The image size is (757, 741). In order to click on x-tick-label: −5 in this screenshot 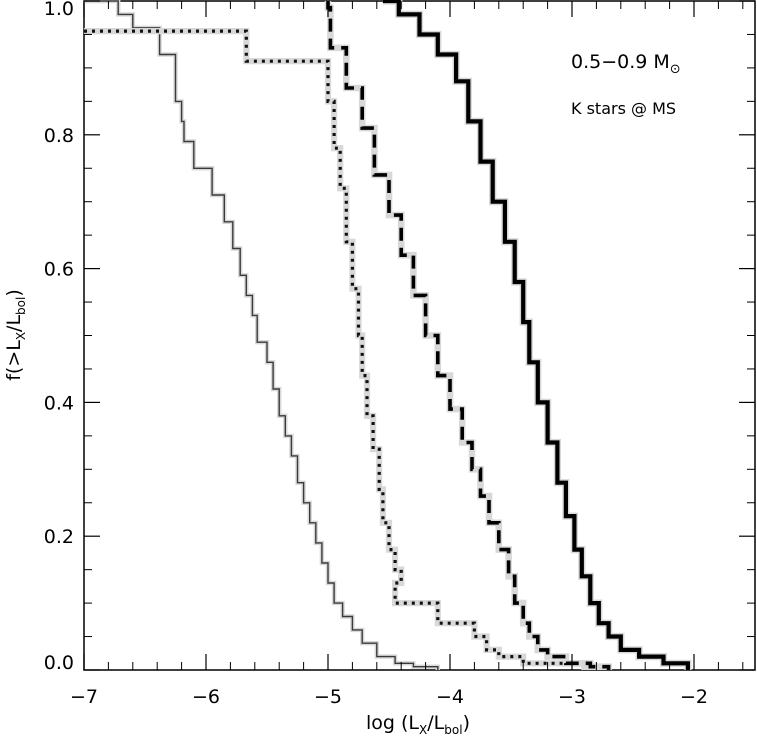, I will do `click(328, 697)`.